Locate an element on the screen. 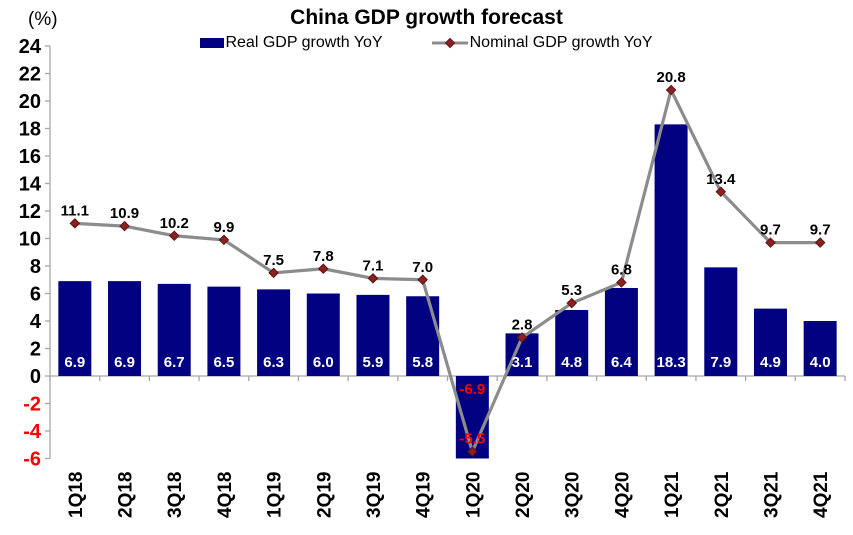  y-tick-label: 24 is located at coordinates (30, 47).